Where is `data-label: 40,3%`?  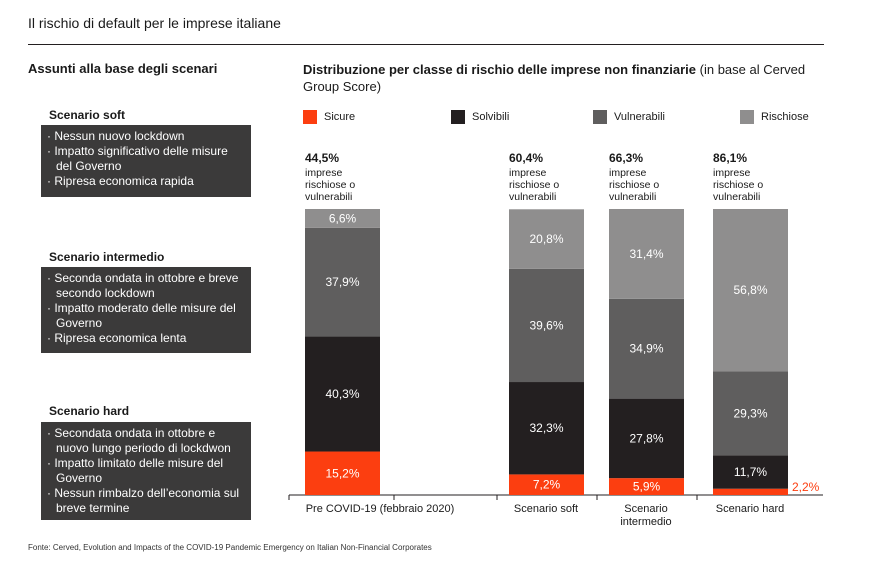 data-label: 40,3% is located at coordinates (342, 394).